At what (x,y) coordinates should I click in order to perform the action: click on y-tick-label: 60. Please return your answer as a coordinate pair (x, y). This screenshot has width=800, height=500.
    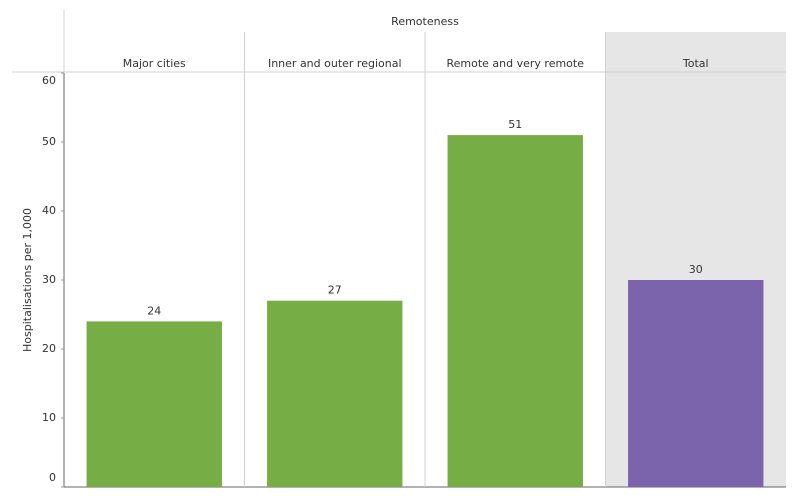
    Looking at the image, I should click on (49, 80).